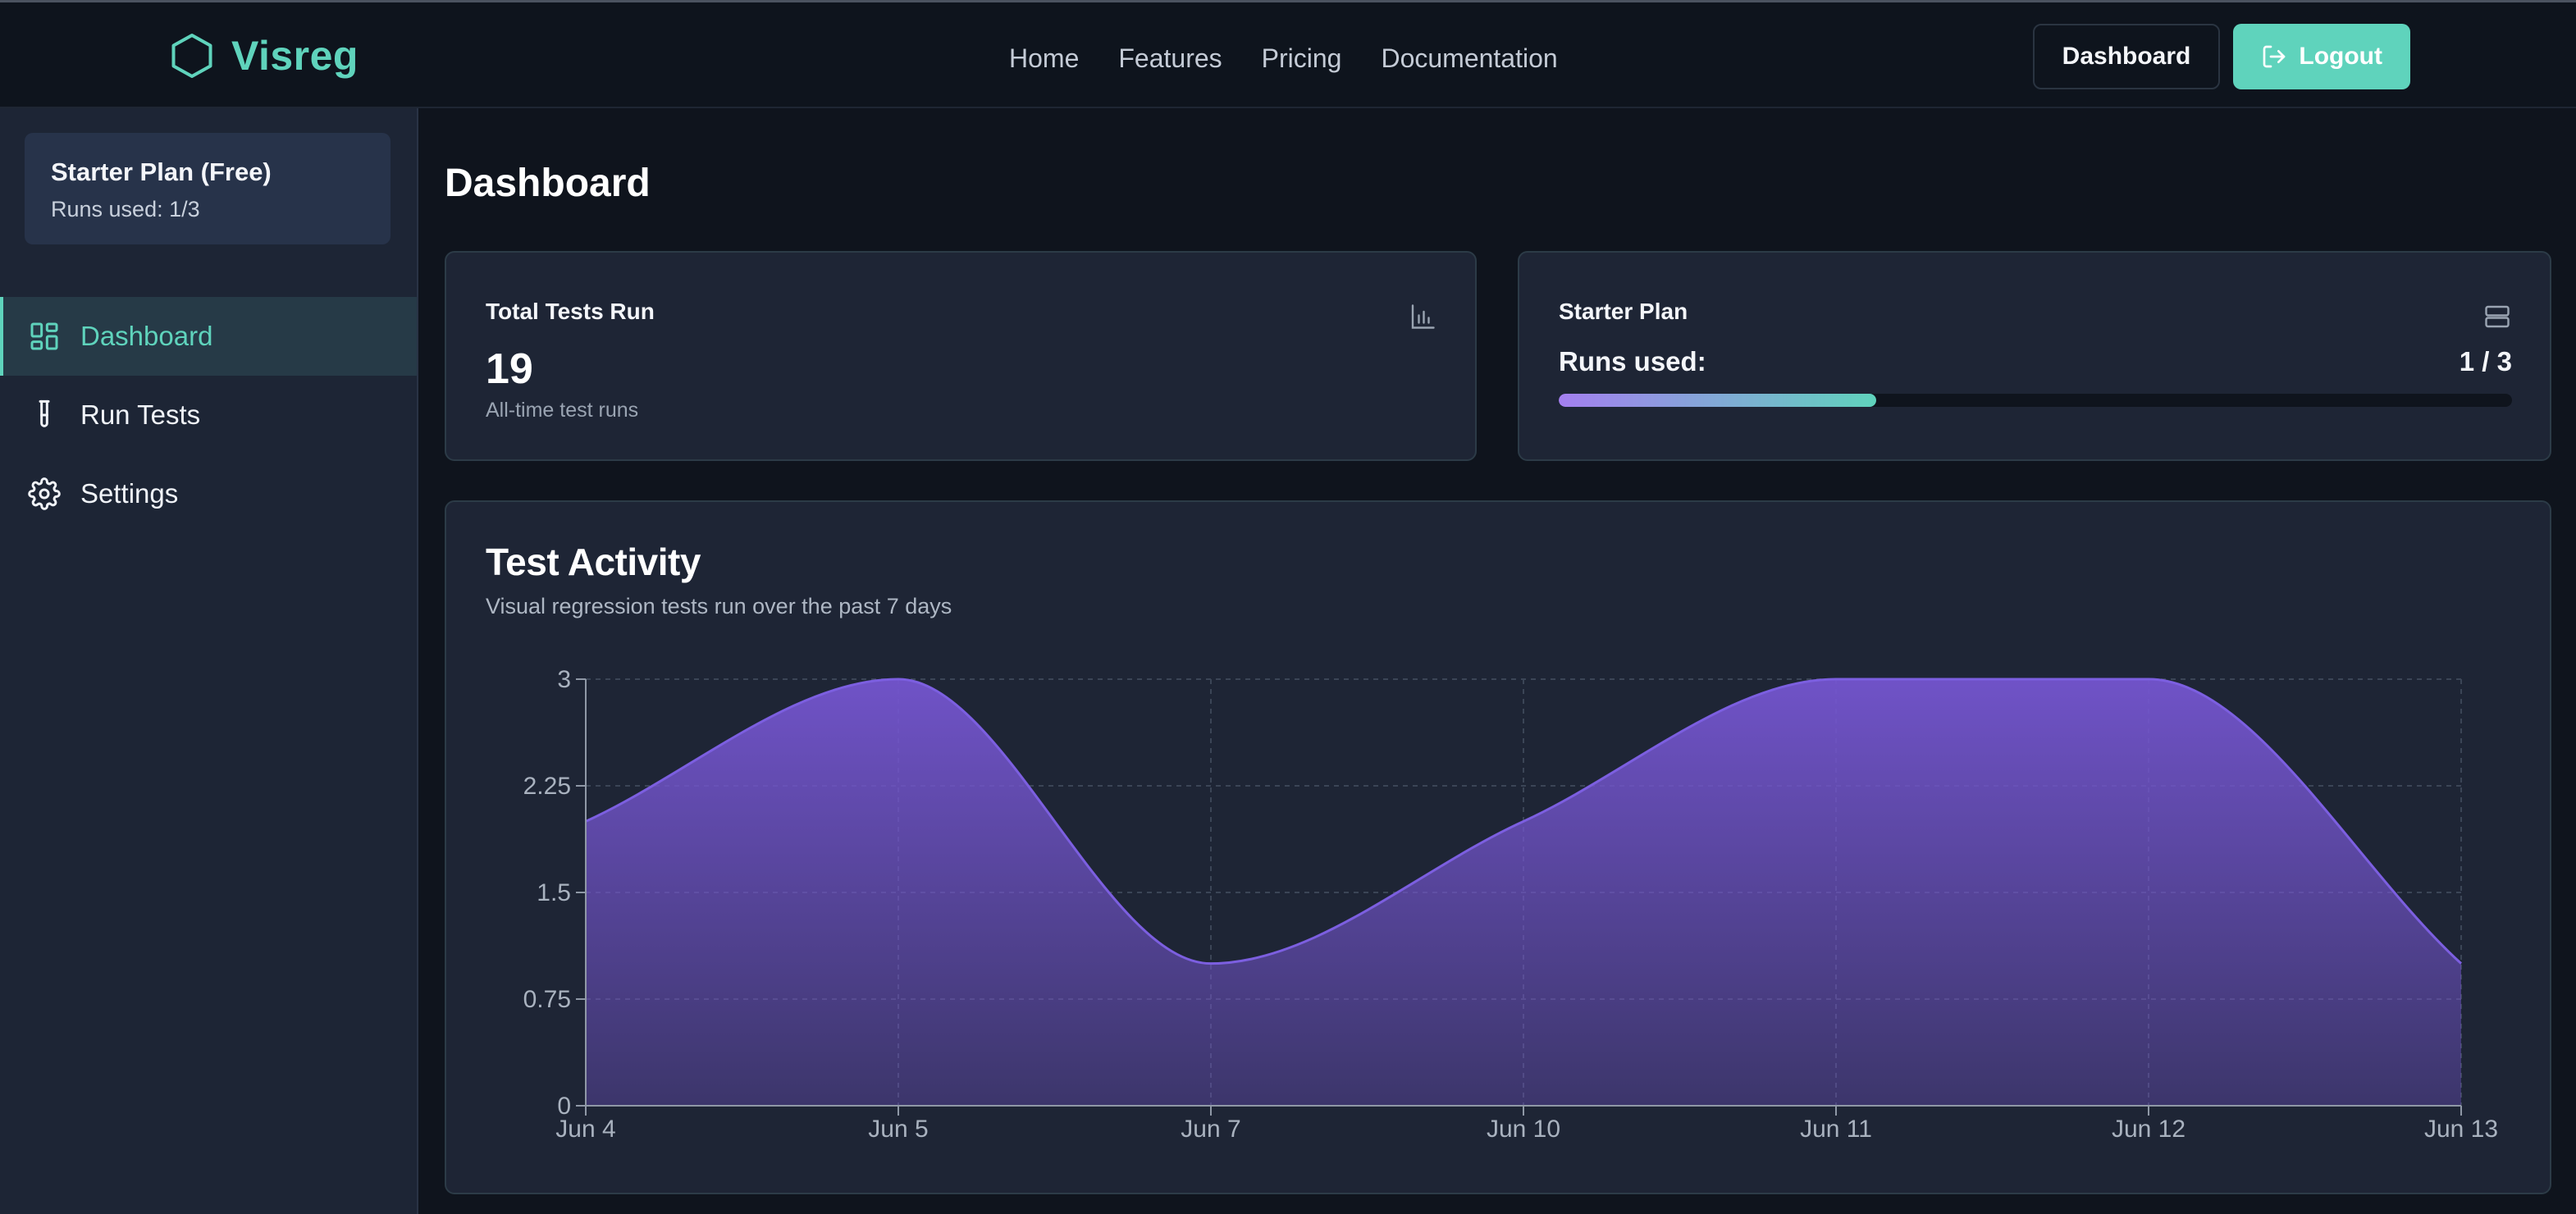  What do you see at coordinates (548, 183) in the screenshot?
I see `page-title: Dashboard` at bounding box center [548, 183].